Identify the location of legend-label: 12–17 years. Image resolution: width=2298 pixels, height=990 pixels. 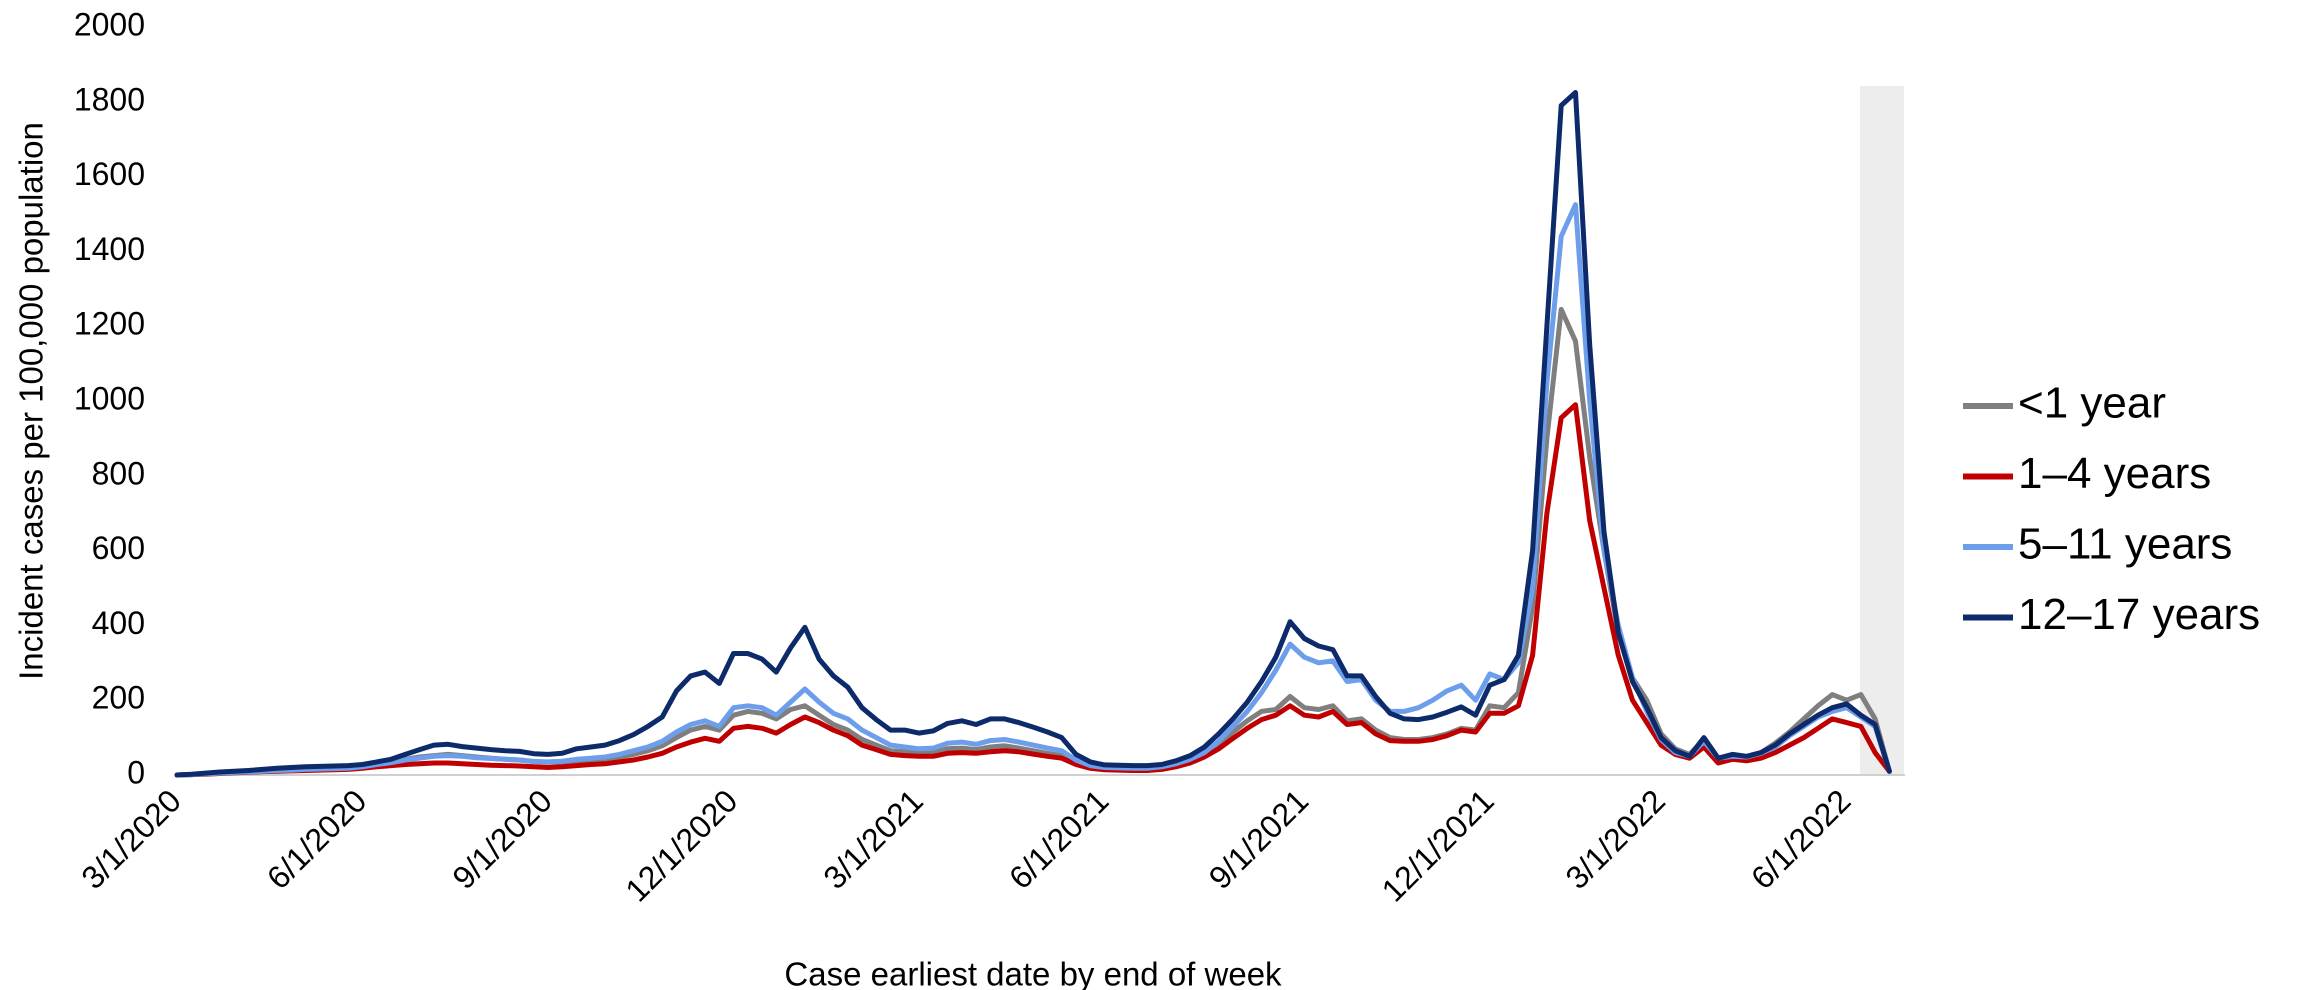
(2139, 614).